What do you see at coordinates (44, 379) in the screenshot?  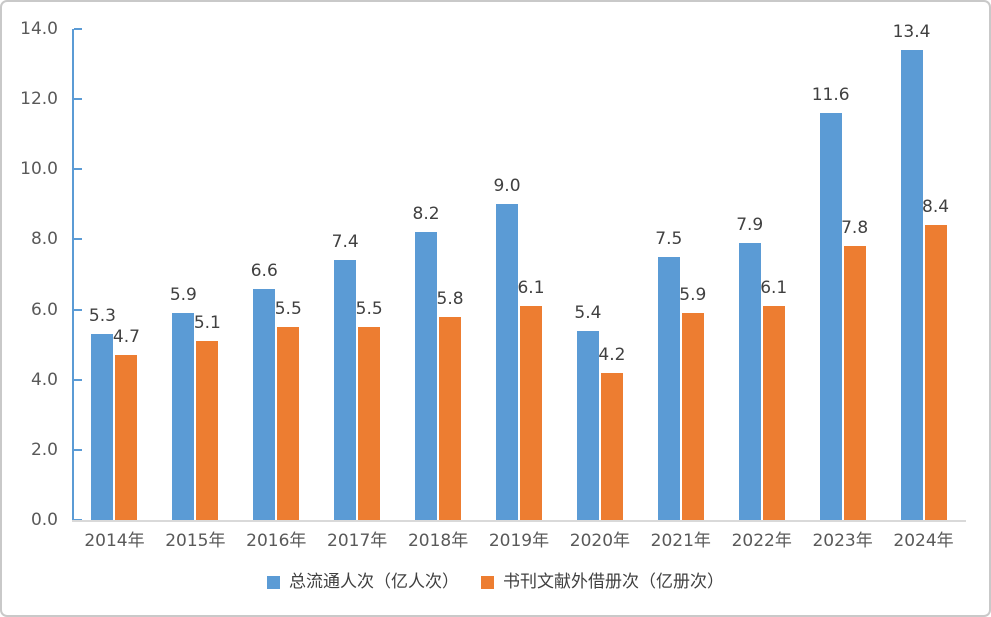 I see `y-tick-label: 4.0` at bounding box center [44, 379].